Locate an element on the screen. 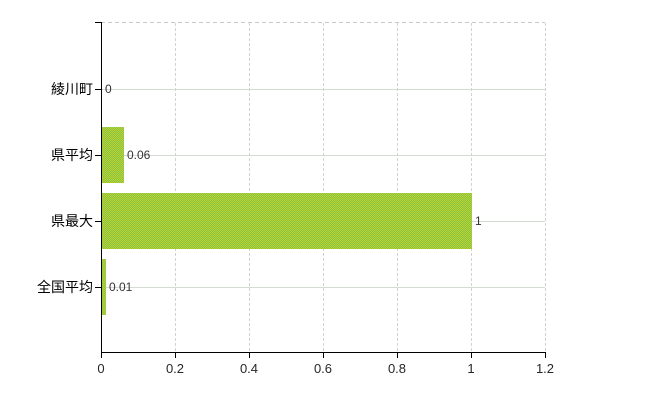 The height and width of the screenshot is (400, 650). x-tick-label: 0.8 is located at coordinates (397, 368).